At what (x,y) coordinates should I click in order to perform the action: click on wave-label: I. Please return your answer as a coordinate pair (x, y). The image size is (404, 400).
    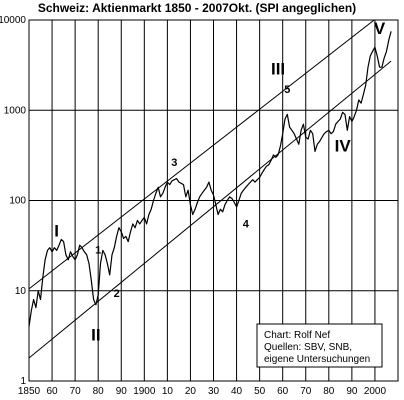
    Looking at the image, I should click on (56, 230).